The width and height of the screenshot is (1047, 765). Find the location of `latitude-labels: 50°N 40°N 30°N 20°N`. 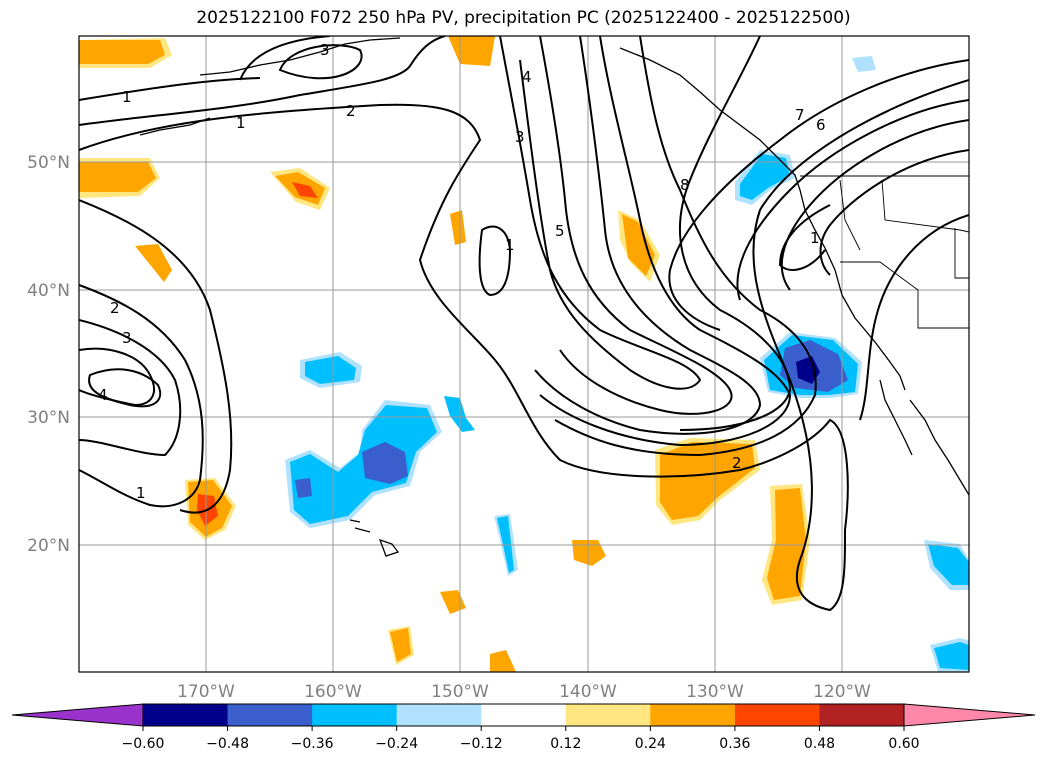

latitude-labels: 50°N 40°N 30°N 20°N is located at coordinates (48, 354).